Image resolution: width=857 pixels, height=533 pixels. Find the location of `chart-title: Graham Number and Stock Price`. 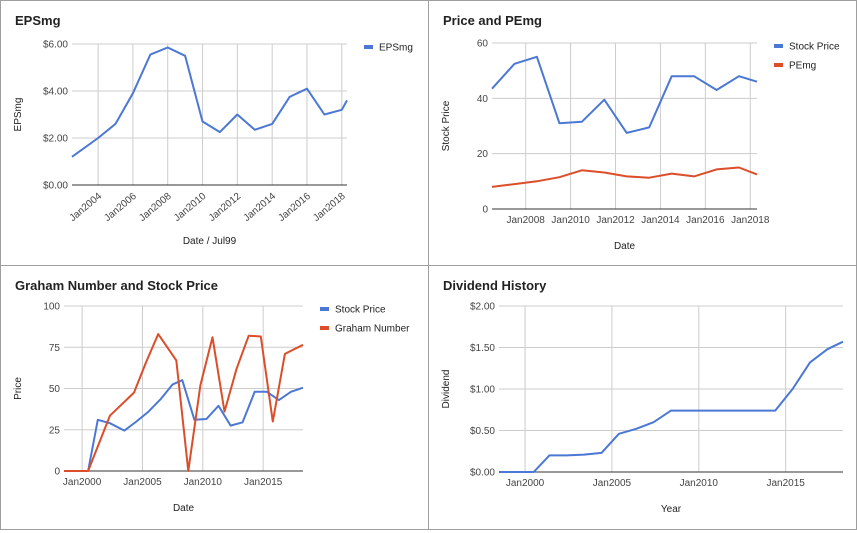

chart-title: Graham Number and Stock Price is located at coordinates (116, 285).